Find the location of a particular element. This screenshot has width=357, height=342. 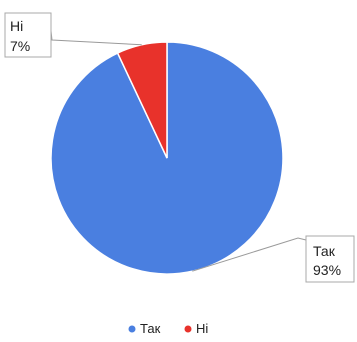

callout-percent-label: 7% is located at coordinates (20, 46).